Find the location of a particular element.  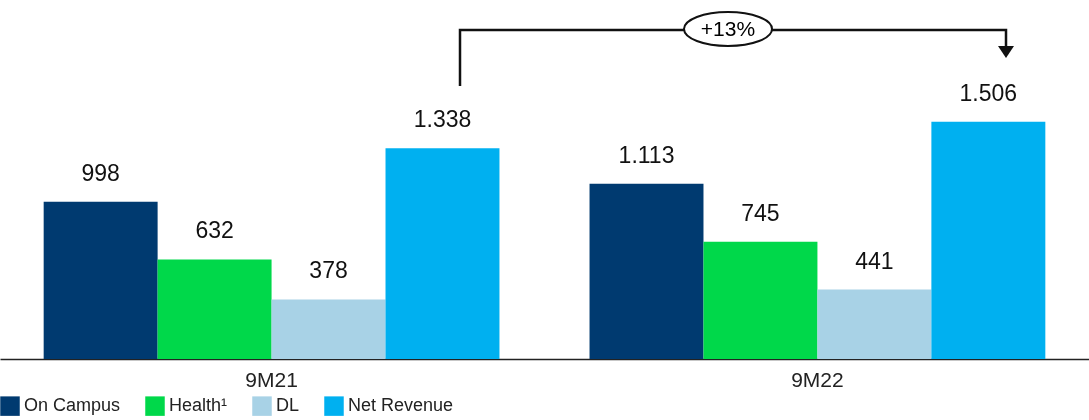

data-label: 1.506 is located at coordinates (988, 92).